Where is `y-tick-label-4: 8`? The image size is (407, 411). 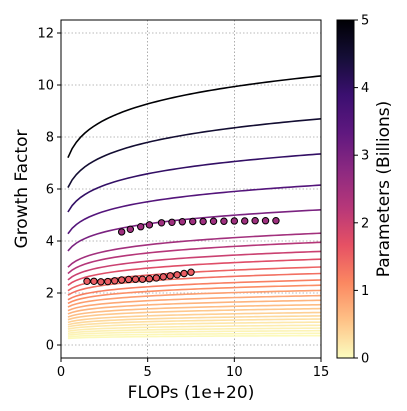
y-tick-label-4: 8 is located at coordinates (50, 138).